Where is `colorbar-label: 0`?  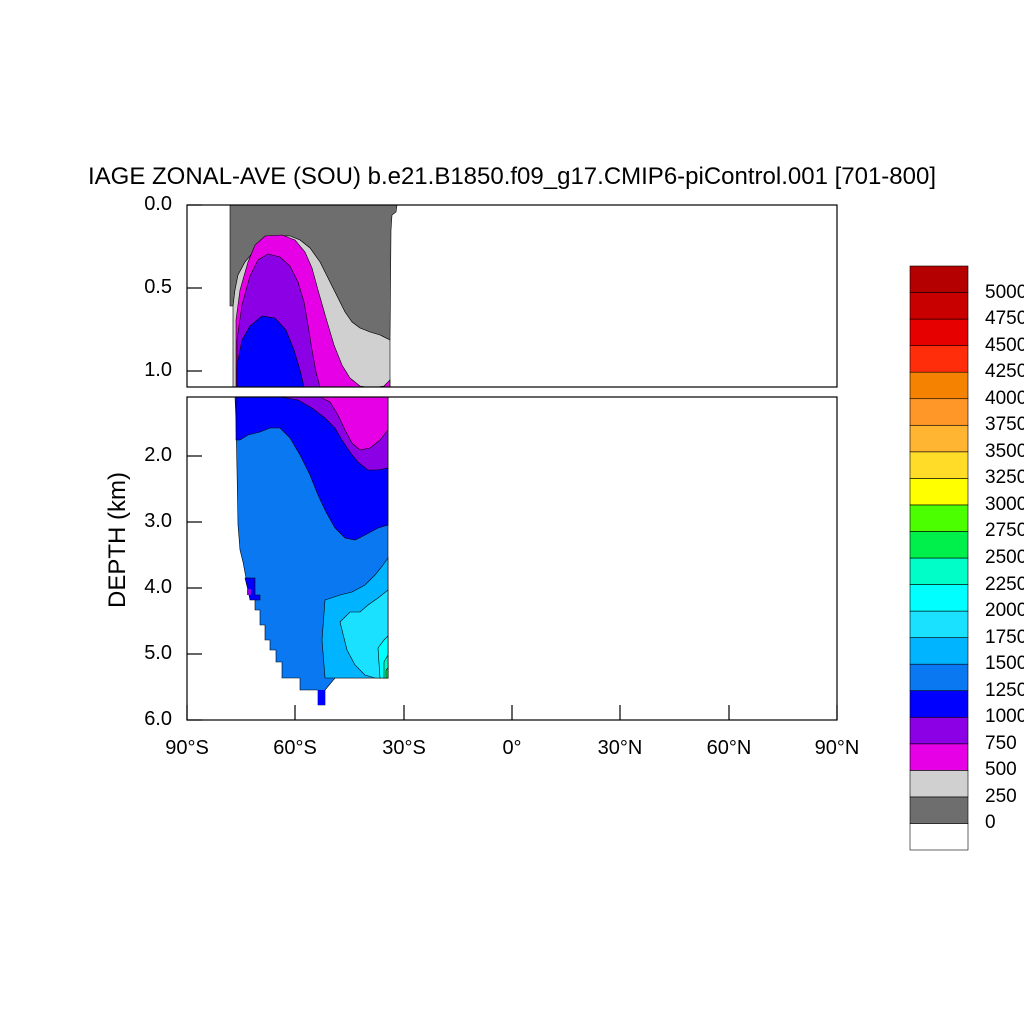 colorbar-label: 0 is located at coordinates (990, 823).